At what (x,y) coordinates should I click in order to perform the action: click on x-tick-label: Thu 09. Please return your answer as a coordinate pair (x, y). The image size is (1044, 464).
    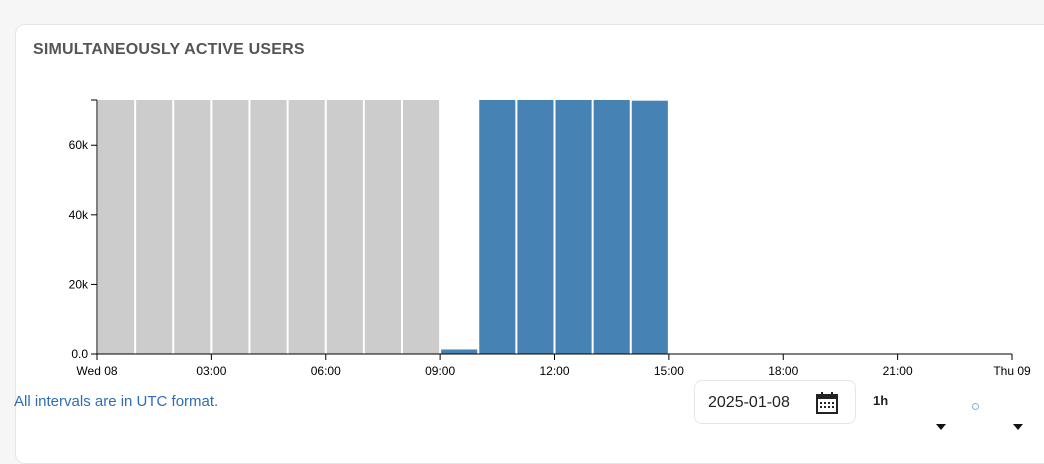
    Looking at the image, I should click on (1012, 371).